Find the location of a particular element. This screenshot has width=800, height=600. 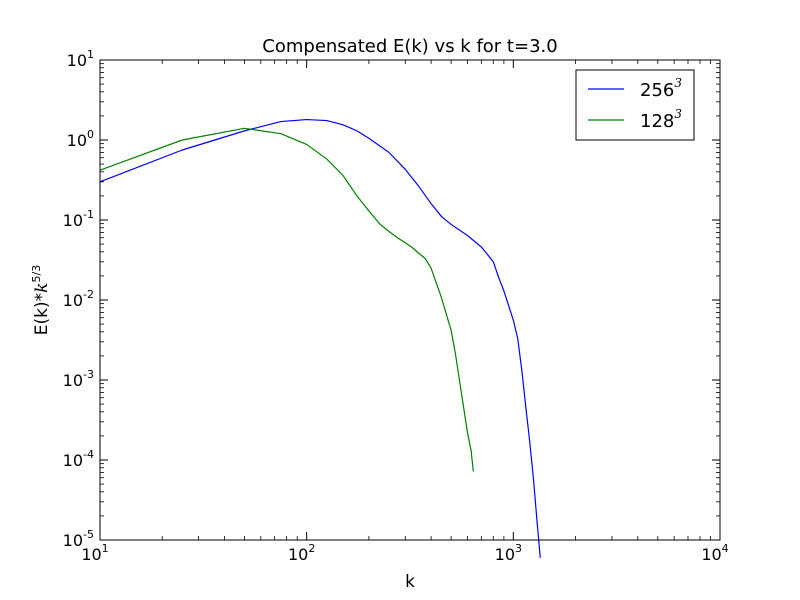

y-tick-exponent: -2 is located at coordinates (88, 294).